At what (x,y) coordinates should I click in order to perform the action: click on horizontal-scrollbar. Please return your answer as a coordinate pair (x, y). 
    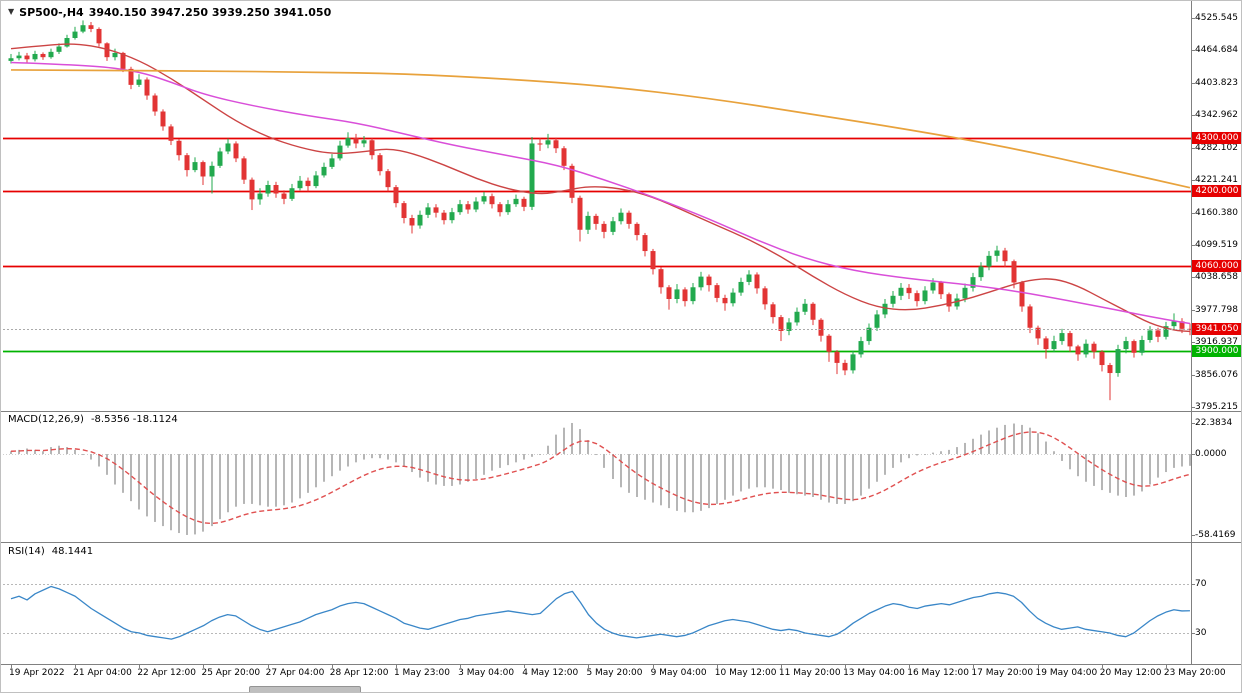
    Looking at the image, I should click on (621, 688).